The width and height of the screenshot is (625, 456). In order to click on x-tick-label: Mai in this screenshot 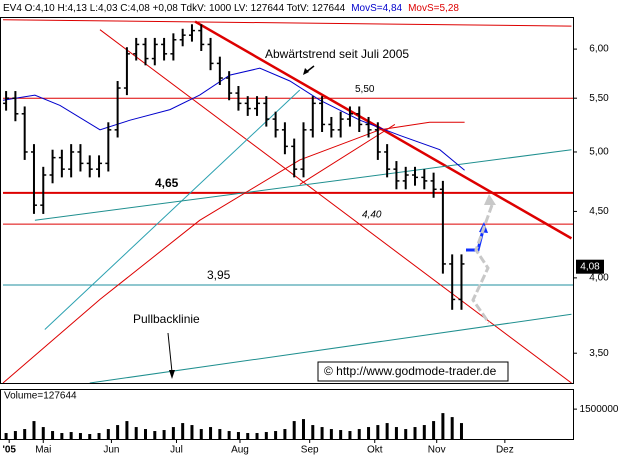, I will do `click(43, 450)`.